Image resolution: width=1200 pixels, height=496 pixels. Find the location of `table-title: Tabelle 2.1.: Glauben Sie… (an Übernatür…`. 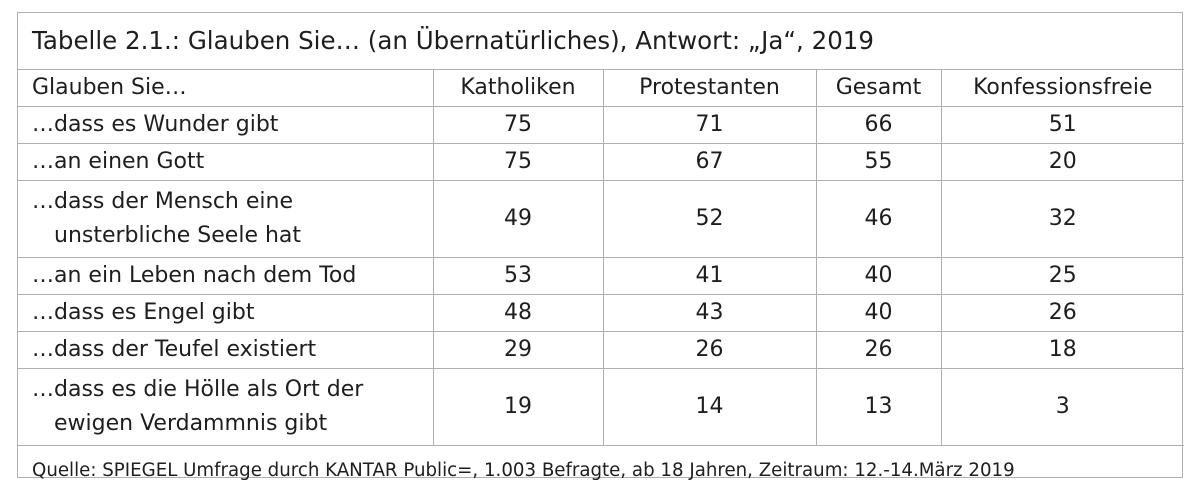

table-title: Tabelle 2.1.: Glauben Sie… (an Übernatür… is located at coordinates (601, 41).